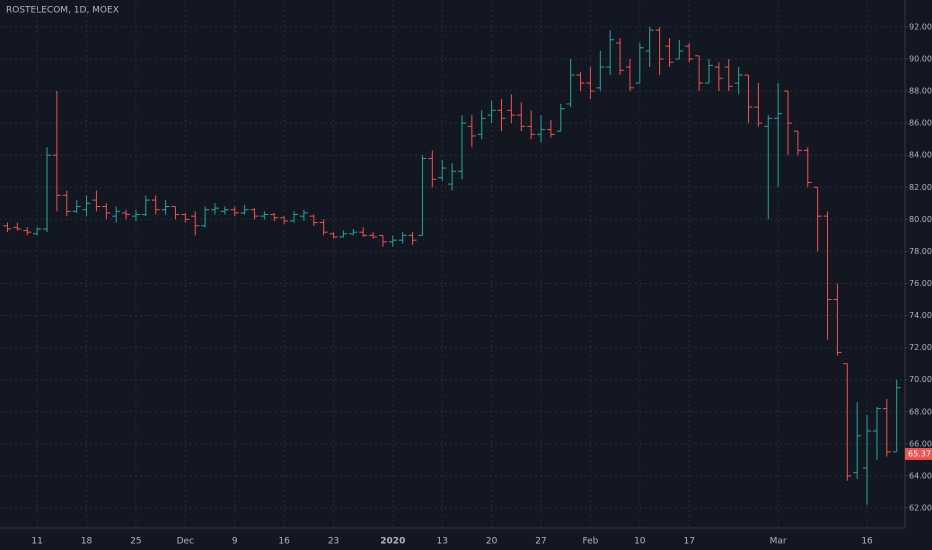 This screenshot has height=550, width=932. What do you see at coordinates (920, 347) in the screenshot?
I see `y-tick-label: 72.00` at bounding box center [920, 347].